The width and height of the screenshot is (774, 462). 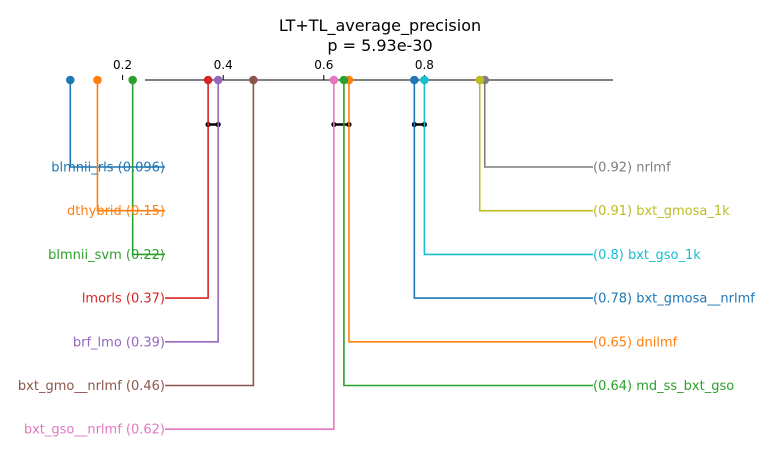 I want to click on marker-bxt_gmosa_1k, so click(x=480, y=80).